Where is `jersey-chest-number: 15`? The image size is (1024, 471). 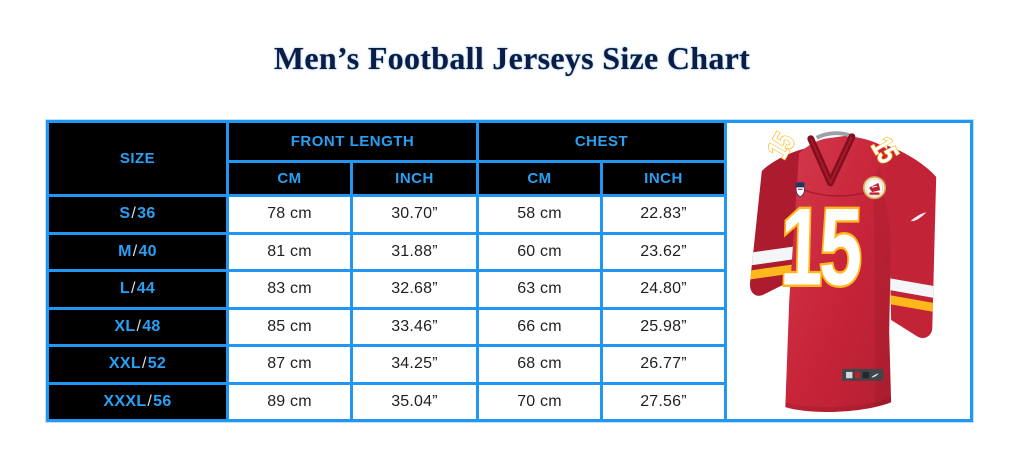
jersey-chest-number: 15 is located at coordinates (820, 247).